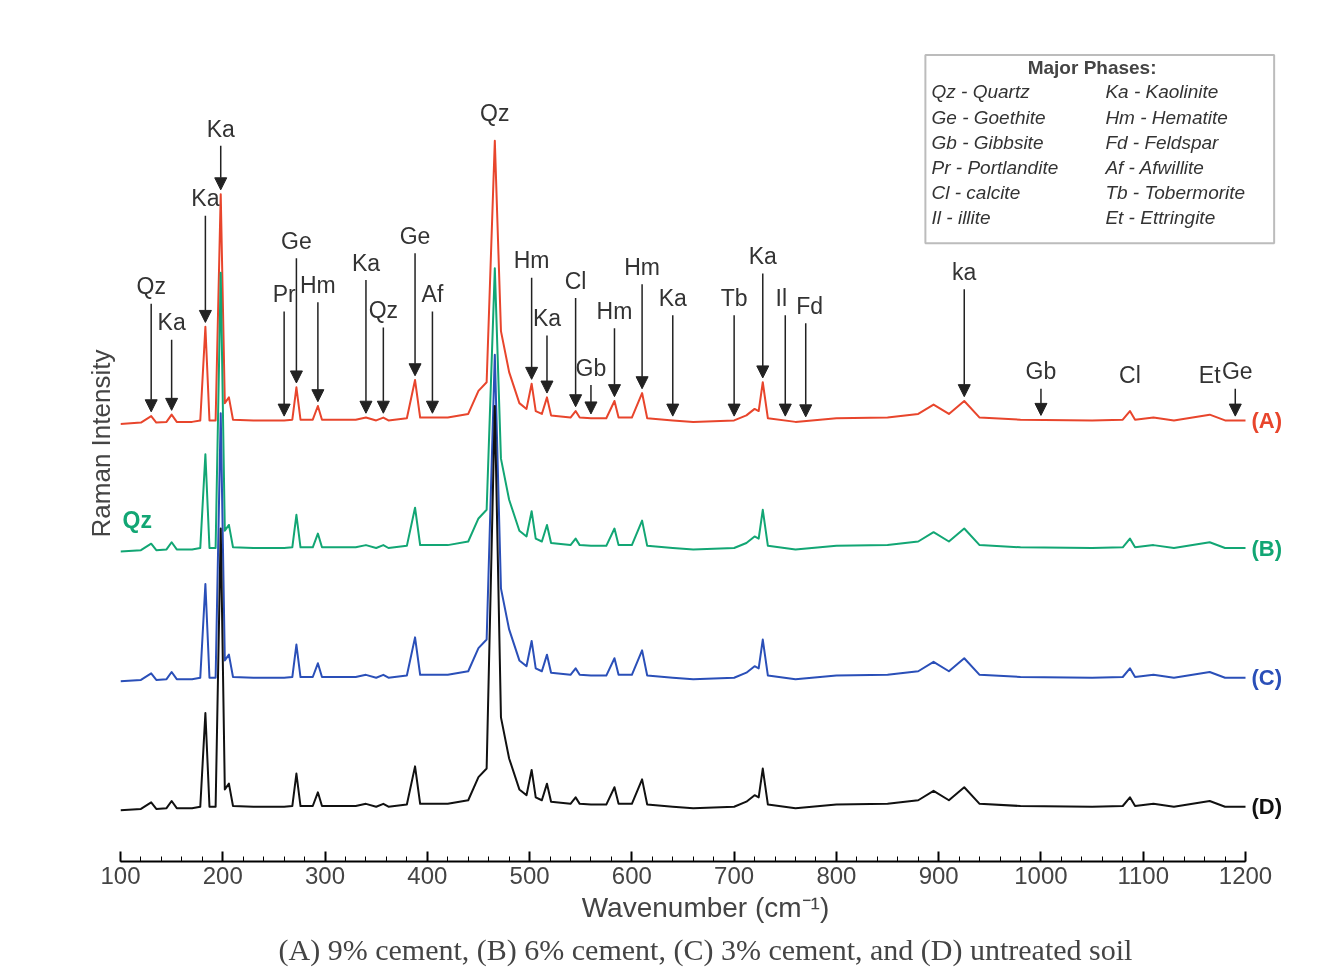 This screenshot has height=976, width=1325. I want to click on series-label: (D), so click(1267, 807).